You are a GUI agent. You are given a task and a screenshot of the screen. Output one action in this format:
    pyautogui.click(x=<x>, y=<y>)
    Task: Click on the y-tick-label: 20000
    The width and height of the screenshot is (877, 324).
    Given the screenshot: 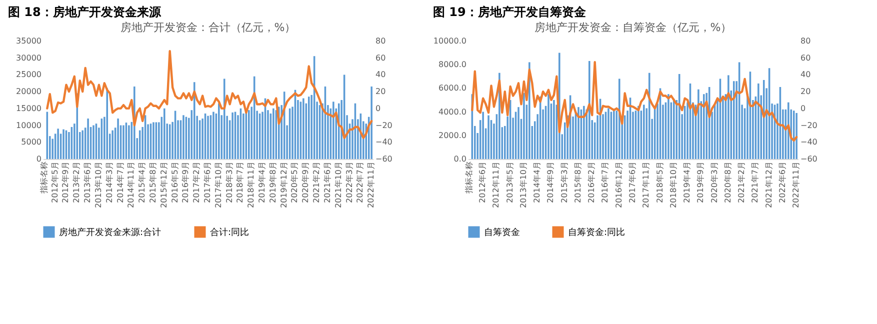 What is the action you would take?
    pyautogui.click(x=29, y=91)
    